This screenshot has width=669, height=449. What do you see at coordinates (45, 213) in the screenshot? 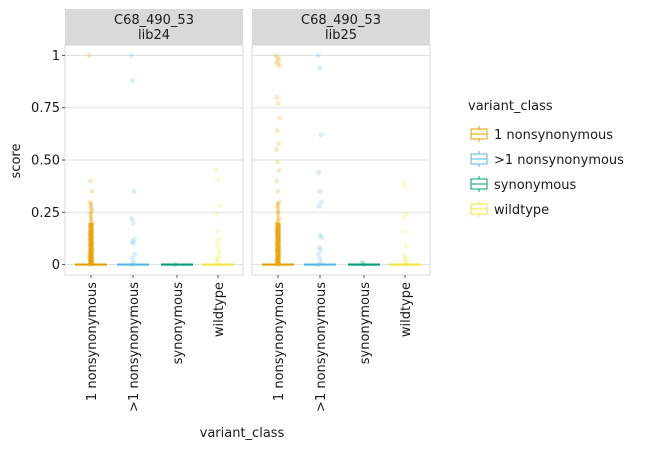
I see `y-tick-label: 0.25` at bounding box center [45, 213].